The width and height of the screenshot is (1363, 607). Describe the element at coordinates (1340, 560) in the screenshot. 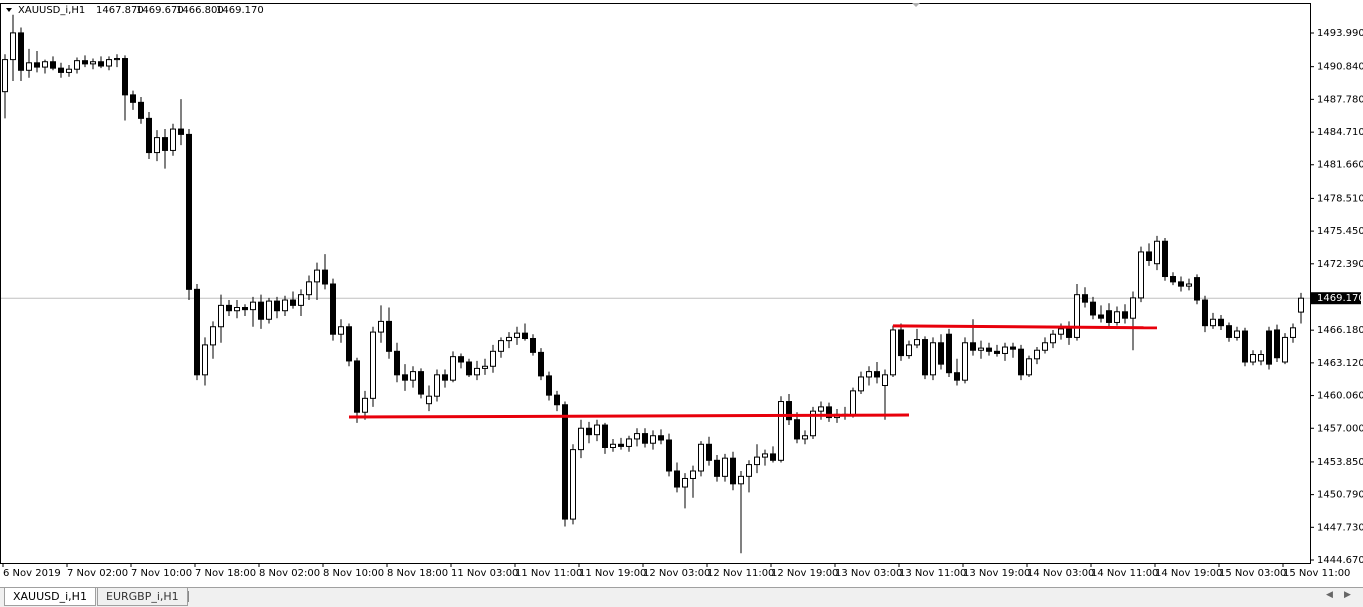

I see `y-tick-label: 1444.670` at that location.